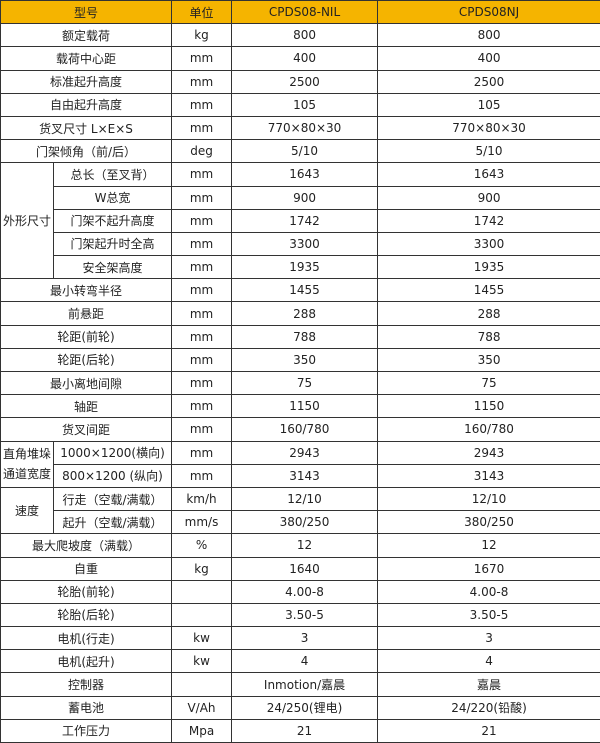 This screenshot has width=600, height=743. I want to click on value-model-1: 160/780, so click(305, 429).